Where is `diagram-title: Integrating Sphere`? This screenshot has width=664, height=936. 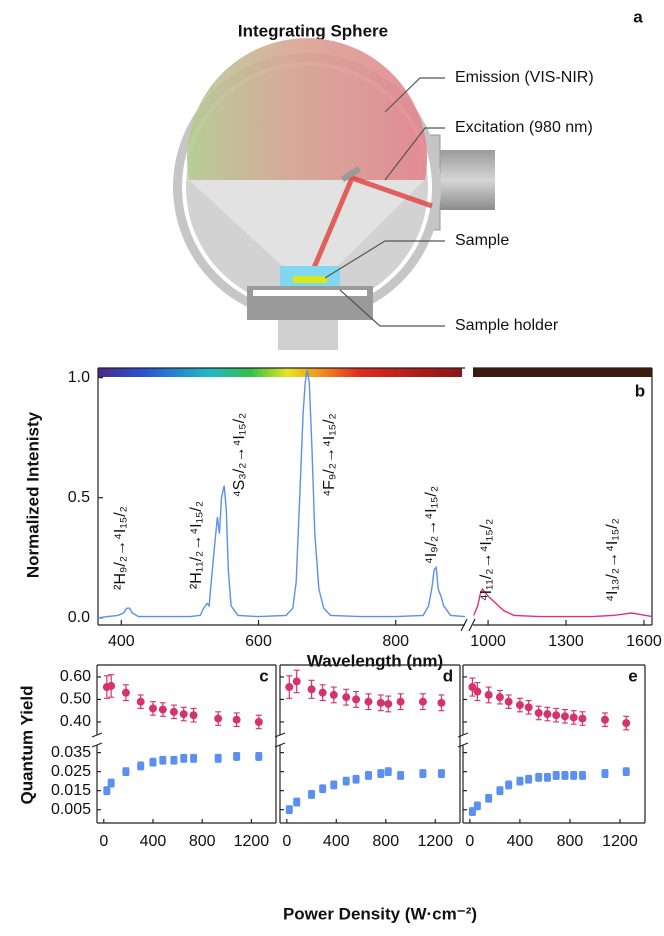
diagram-title: Integrating Sphere is located at coordinates (313, 30).